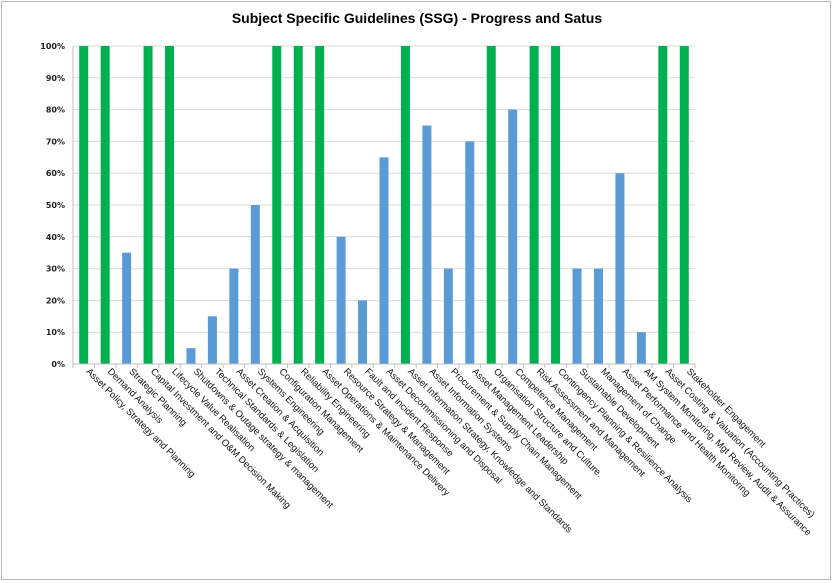 The width and height of the screenshot is (834, 583). I want to click on y-tick-label: 20%, so click(55, 300).